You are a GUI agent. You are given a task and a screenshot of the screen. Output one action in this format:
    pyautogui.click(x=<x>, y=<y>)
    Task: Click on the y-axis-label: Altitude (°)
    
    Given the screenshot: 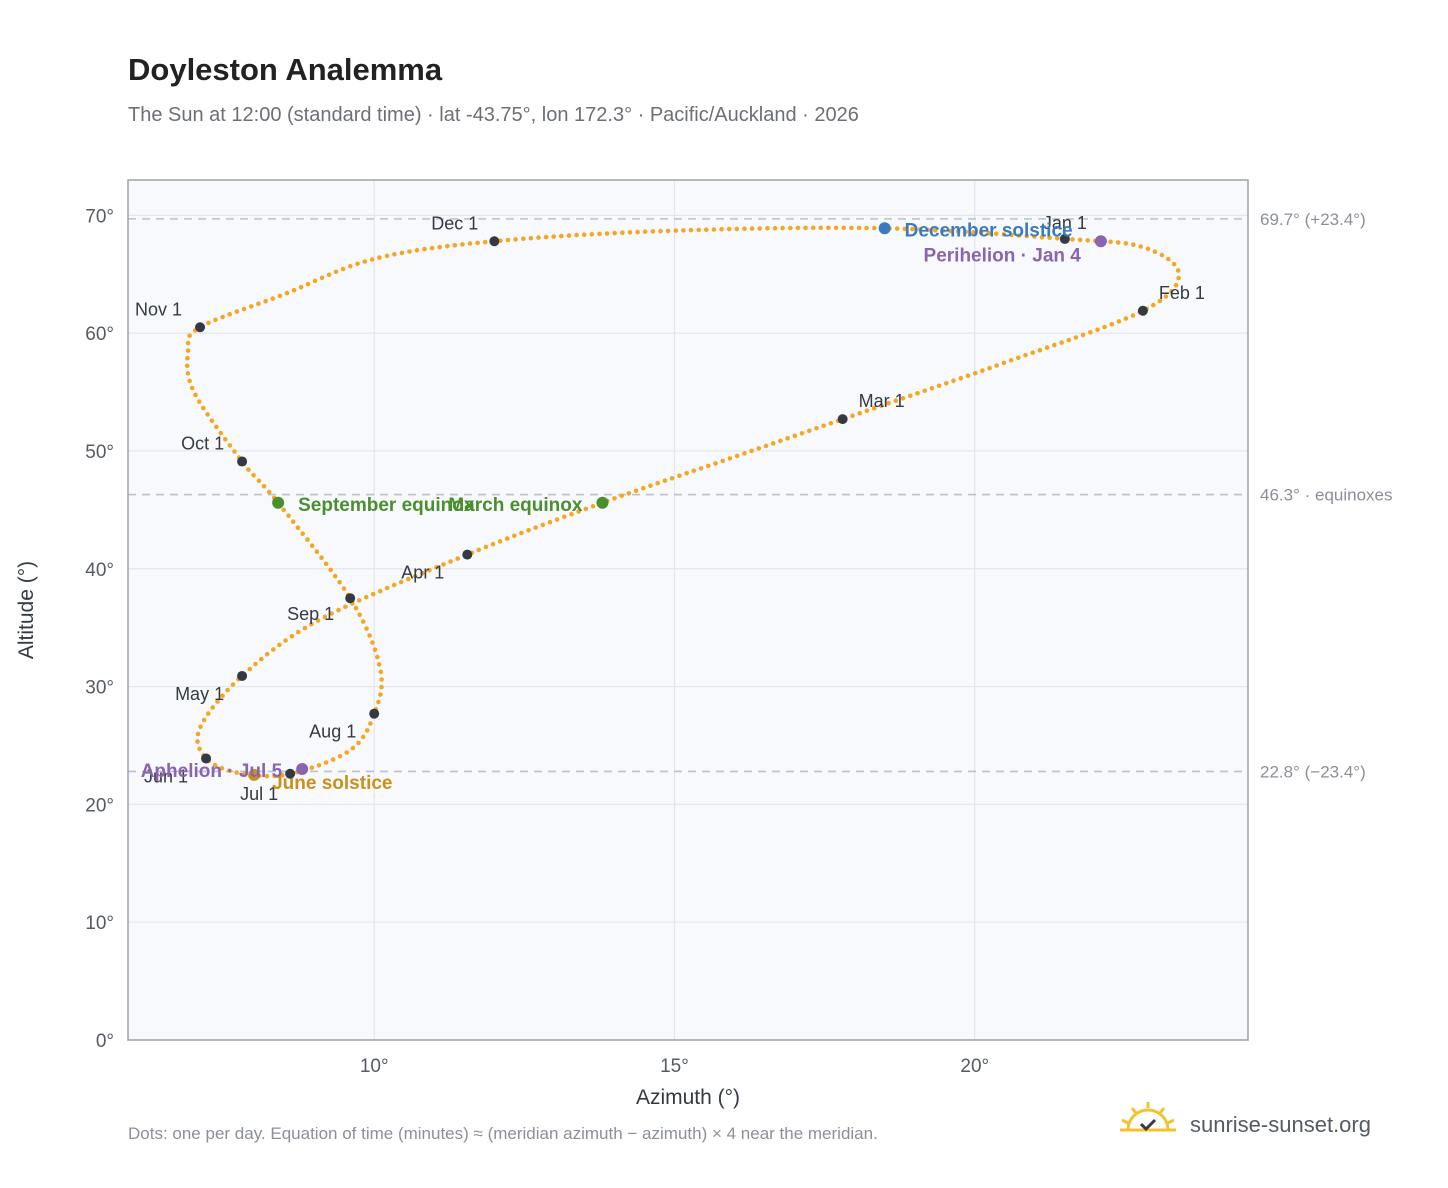 What is the action you would take?
    pyautogui.click(x=26, y=610)
    